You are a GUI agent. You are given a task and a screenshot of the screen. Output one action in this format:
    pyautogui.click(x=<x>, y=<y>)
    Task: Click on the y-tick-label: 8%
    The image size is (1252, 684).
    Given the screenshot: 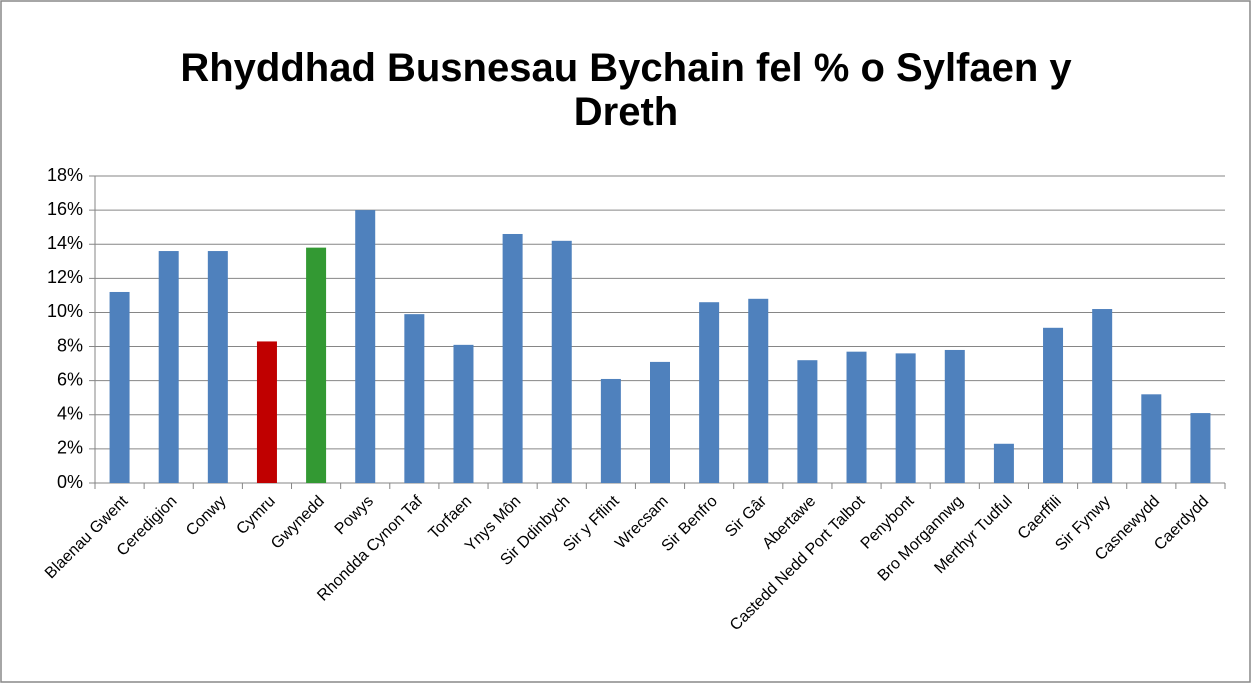 What is the action you would take?
    pyautogui.click(x=70, y=345)
    